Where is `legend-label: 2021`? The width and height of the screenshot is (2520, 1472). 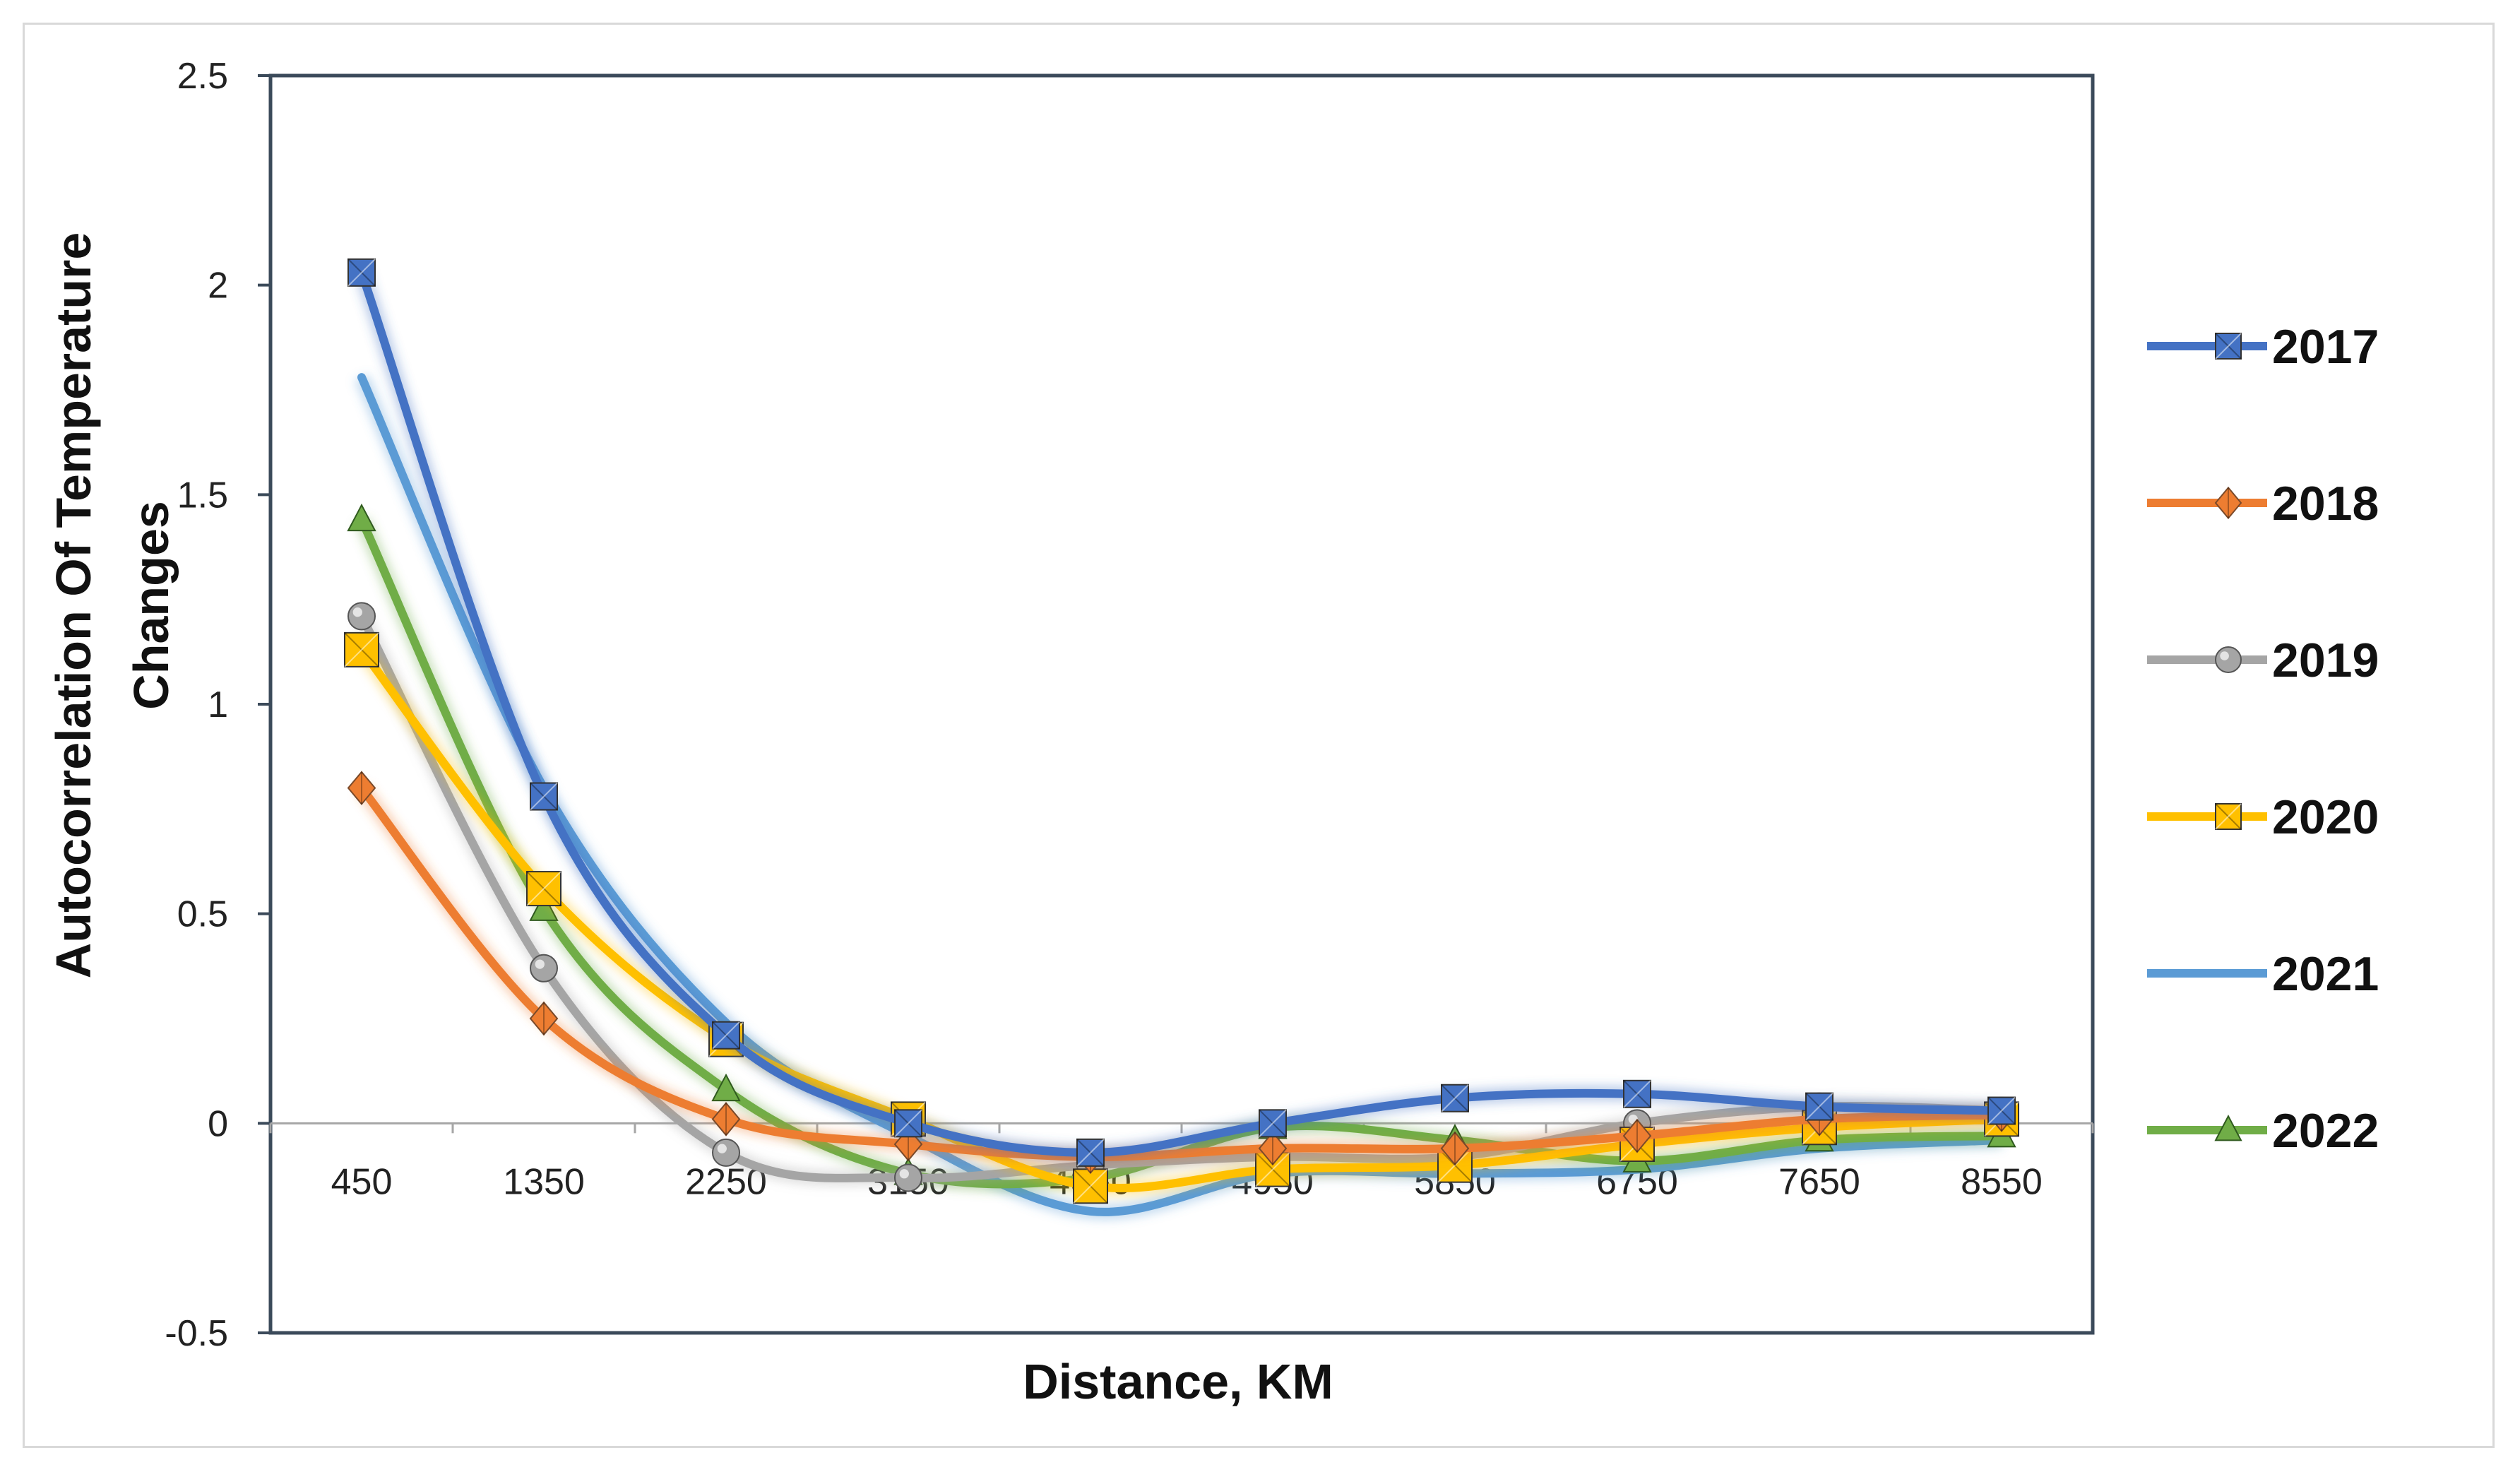 legend-label: 2021 is located at coordinates (2326, 974).